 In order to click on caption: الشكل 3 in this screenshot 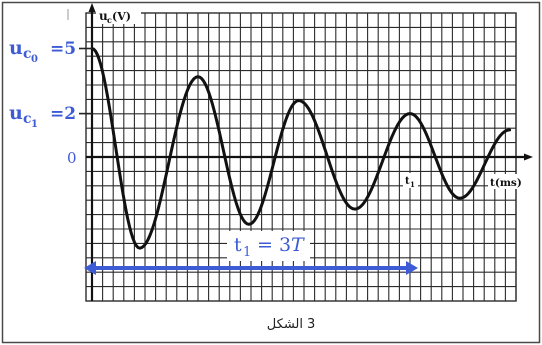, I will do `click(291, 324)`.